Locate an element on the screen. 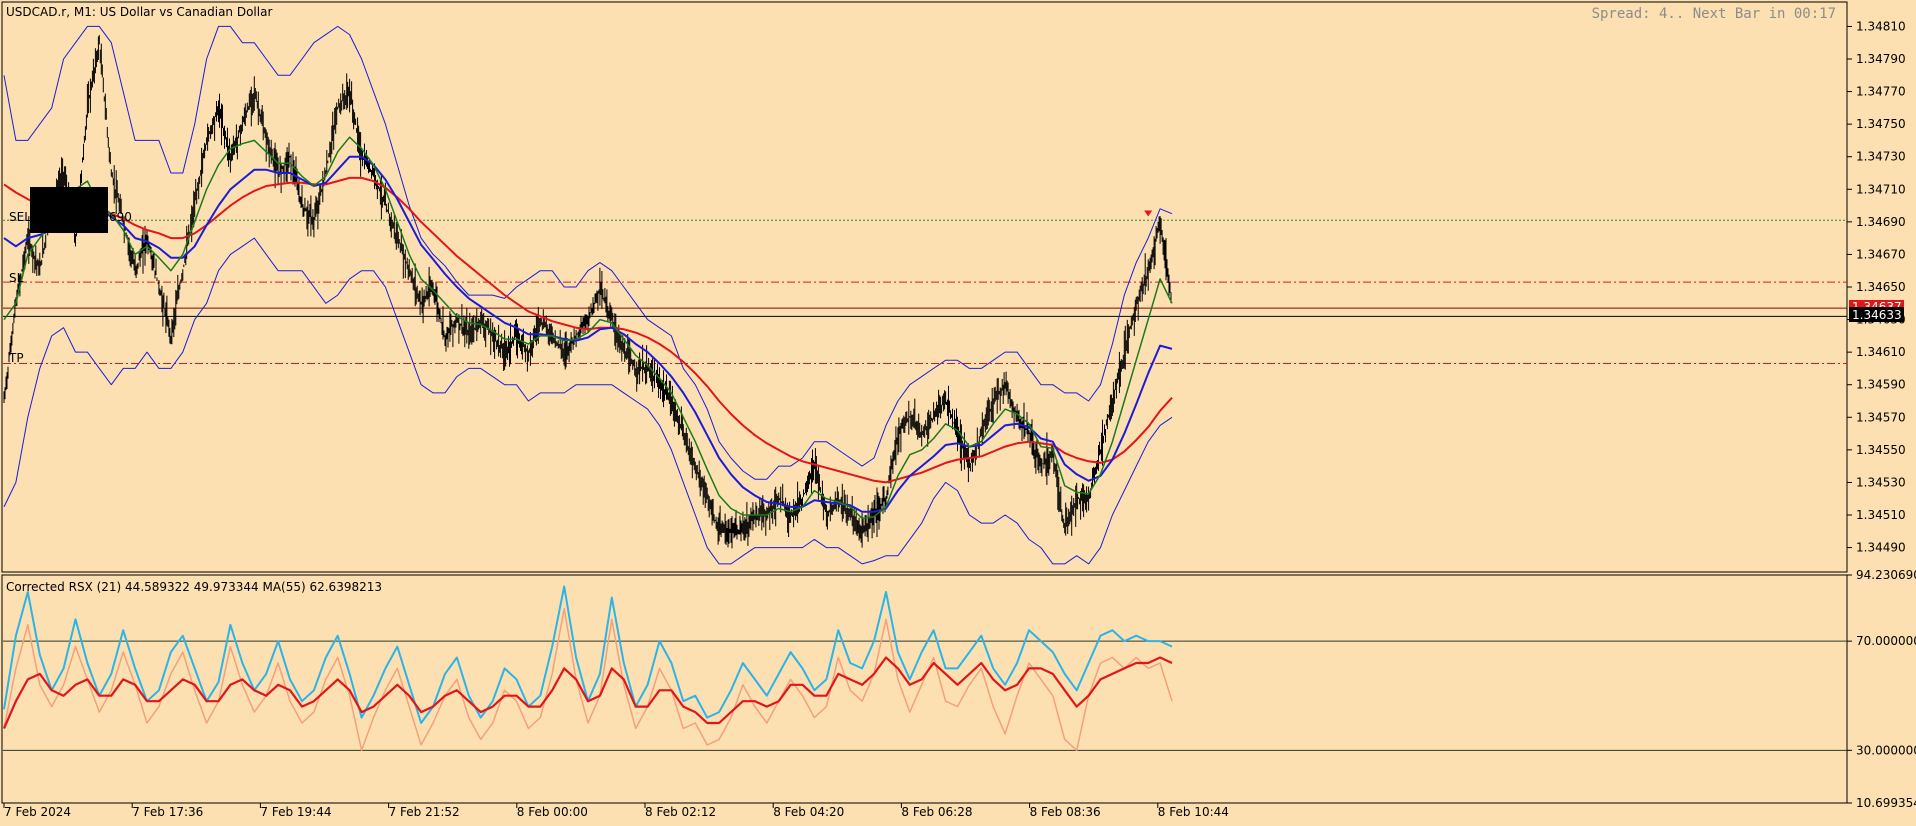  rsx-tick-label: 70.000000 is located at coordinates (1886, 641).